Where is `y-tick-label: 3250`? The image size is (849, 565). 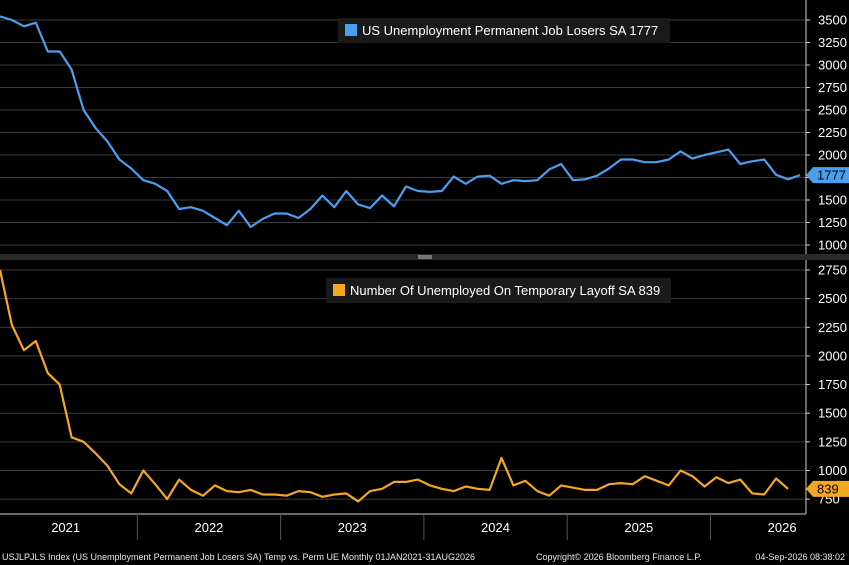 y-tick-label: 3250 is located at coordinates (832, 42).